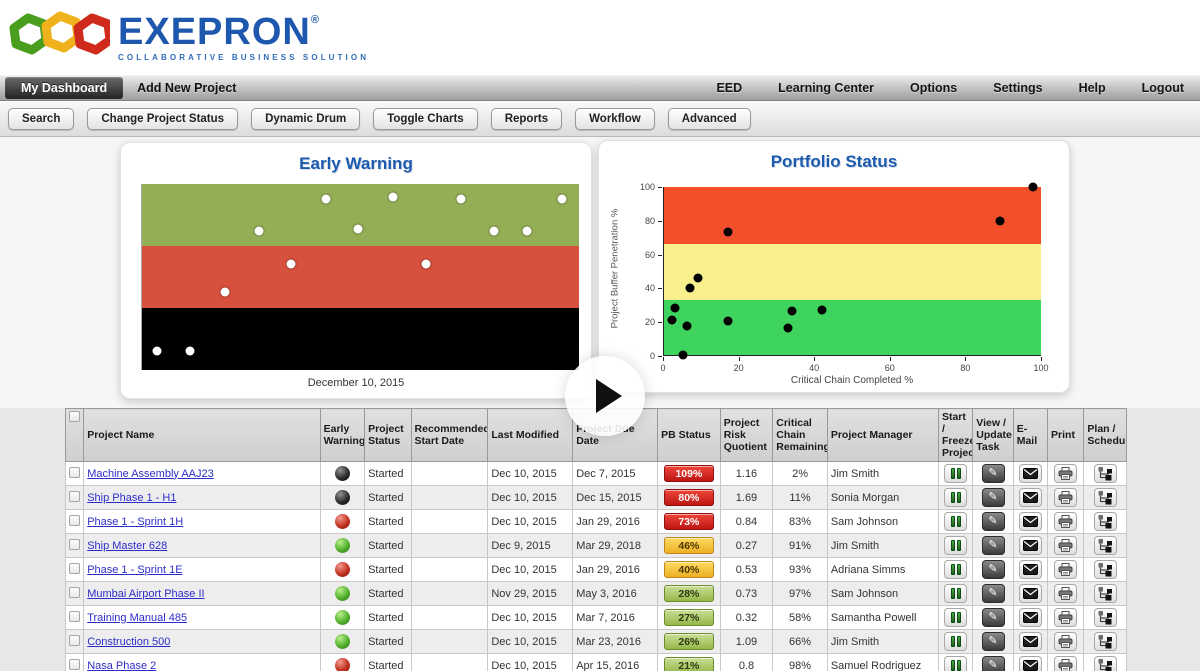 This screenshot has width=1200, height=671. Describe the element at coordinates (689, 435) in the screenshot. I see `column-header-pb-status: PB Status` at that location.